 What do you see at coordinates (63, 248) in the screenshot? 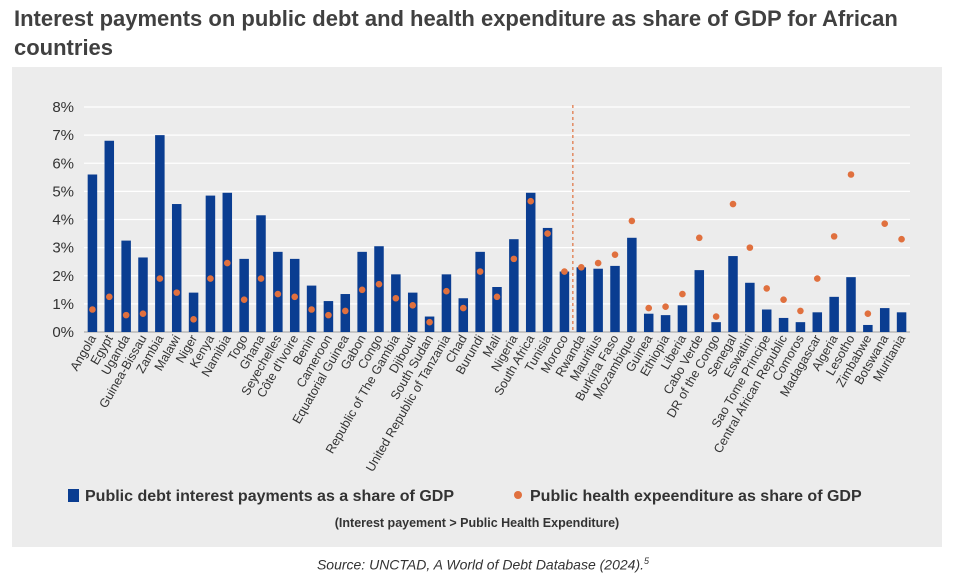
I see `y-tick-label: 3%` at bounding box center [63, 248].